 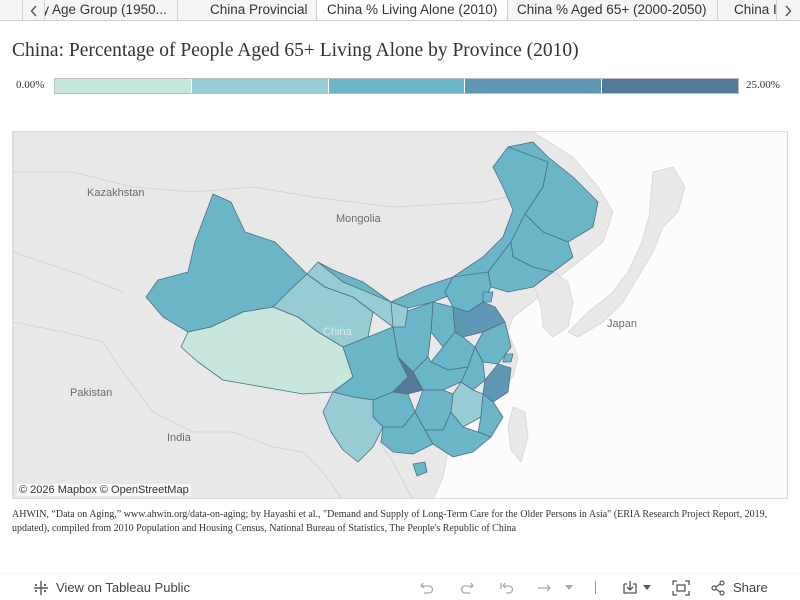 I want to click on map-attribution: © 2026 Mapbox © OpenStreetMap, so click(x=104, y=490).